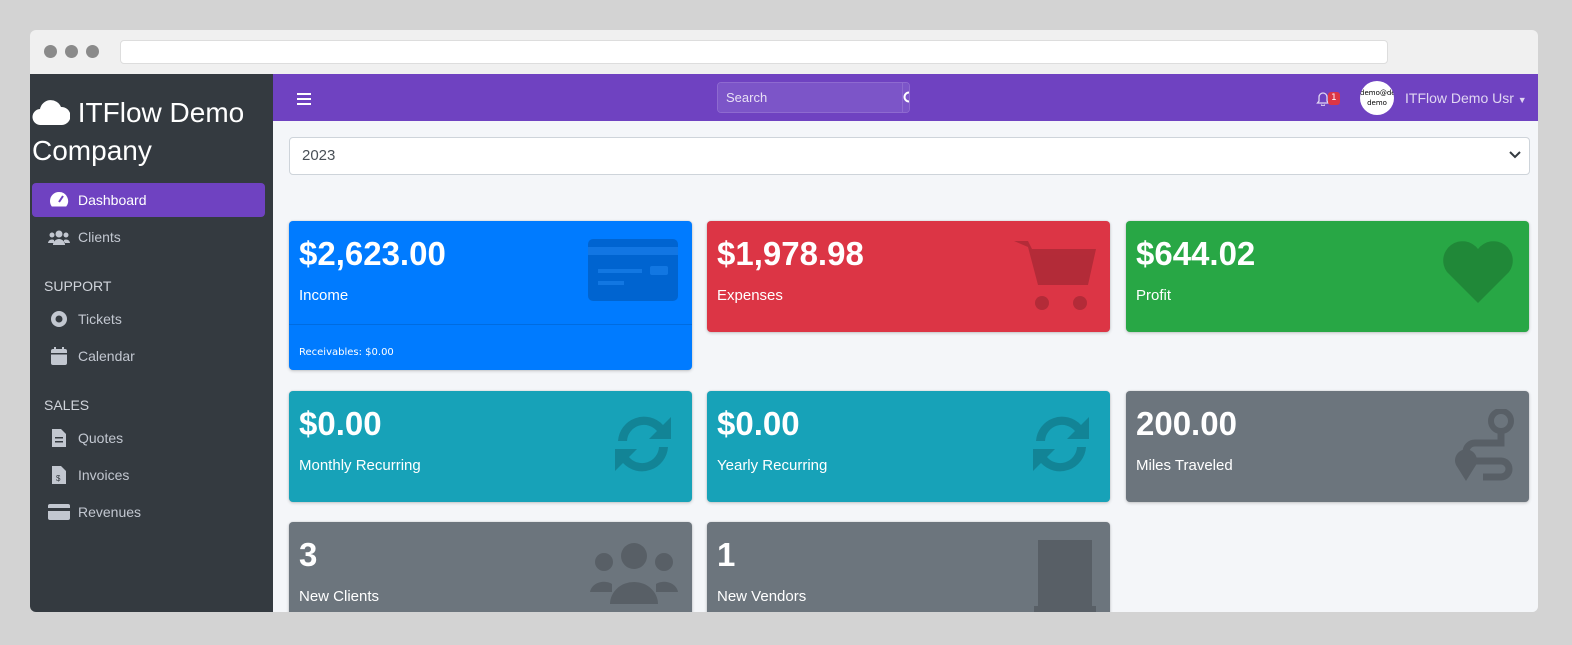 The image size is (1572, 645). Describe the element at coordinates (50, 51) in the screenshot. I see `close-dot` at that location.